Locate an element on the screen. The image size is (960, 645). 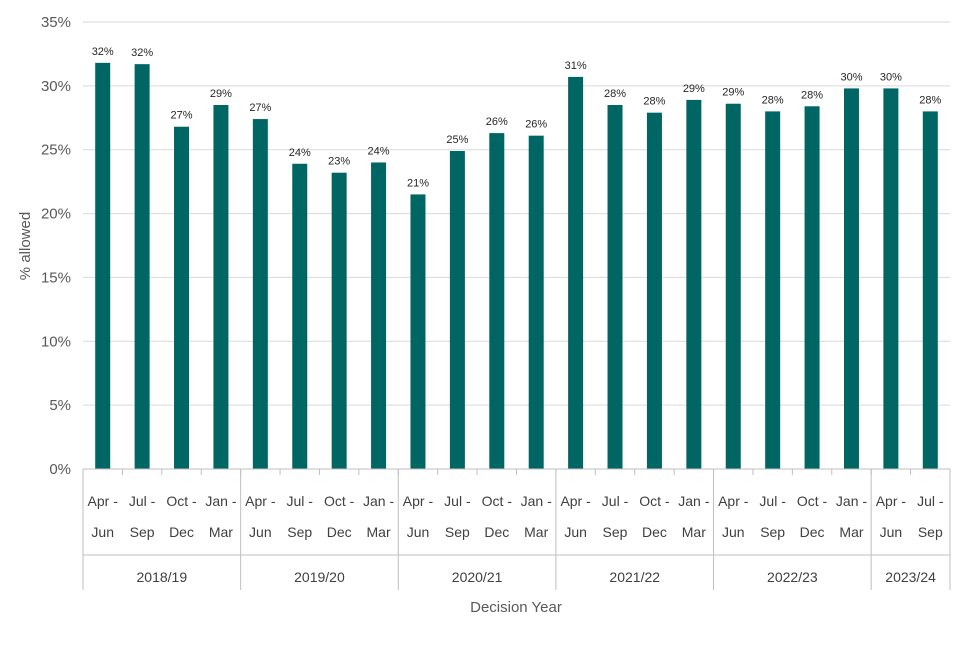
group-label: 2021/22 is located at coordinates (634, 577).